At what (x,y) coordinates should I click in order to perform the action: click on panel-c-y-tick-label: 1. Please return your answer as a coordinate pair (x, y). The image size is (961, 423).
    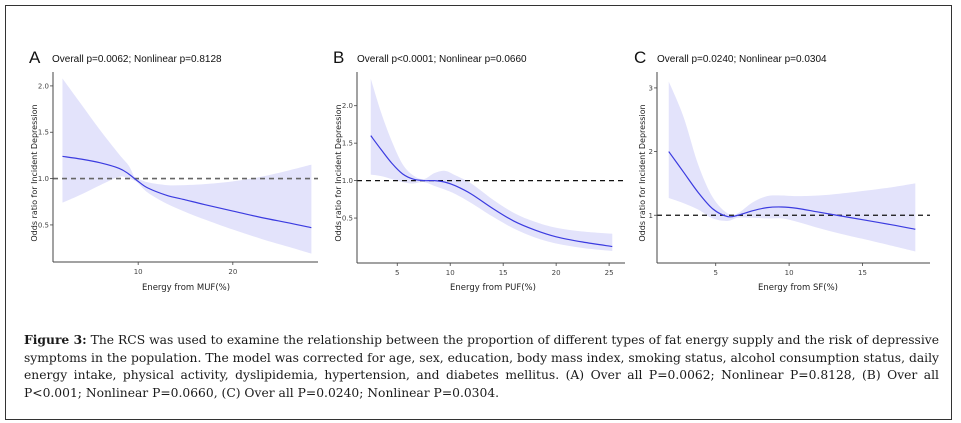
    Looking at the image, I should click on (651, 216).